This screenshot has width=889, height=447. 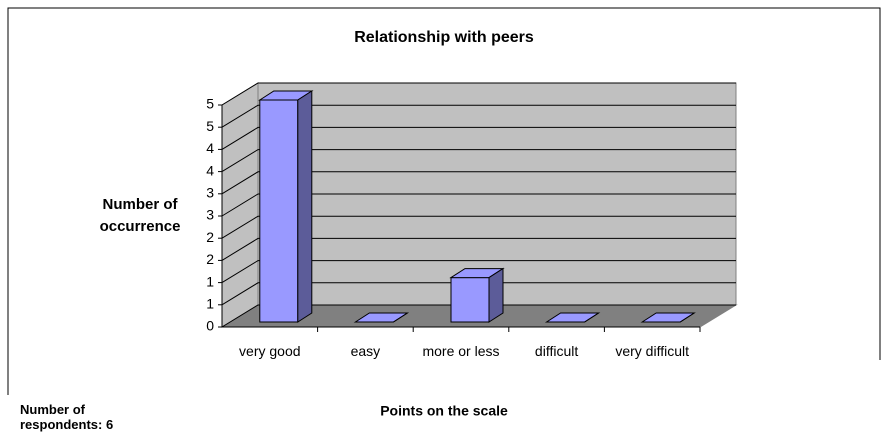 I want to click on x-tick-label: very good, so click(x=270, y=351).